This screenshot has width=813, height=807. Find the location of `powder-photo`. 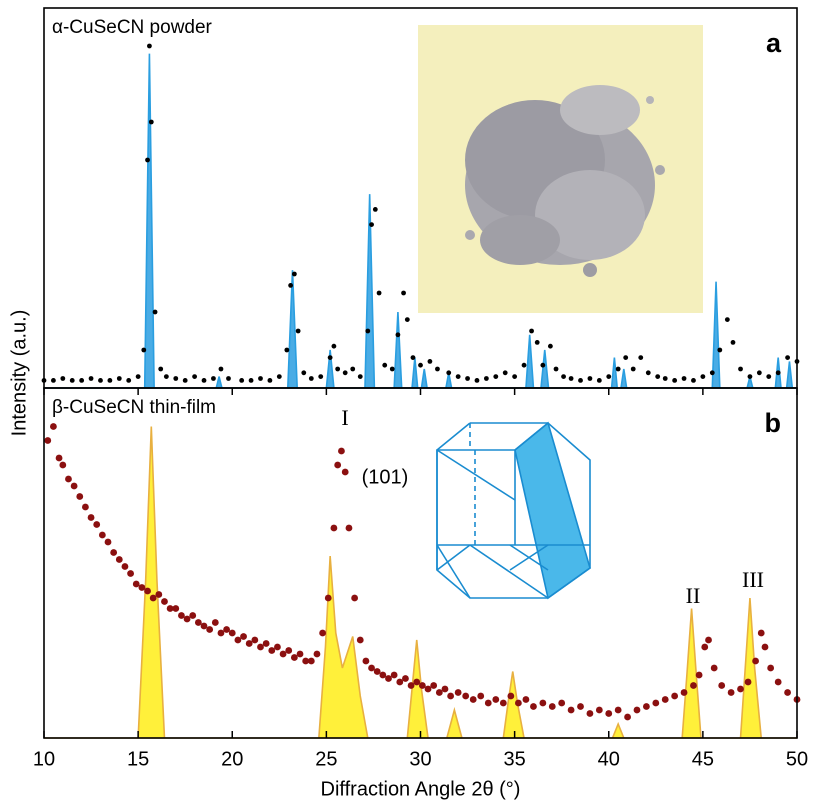

powder-photo is located at coordinates (560, 169).